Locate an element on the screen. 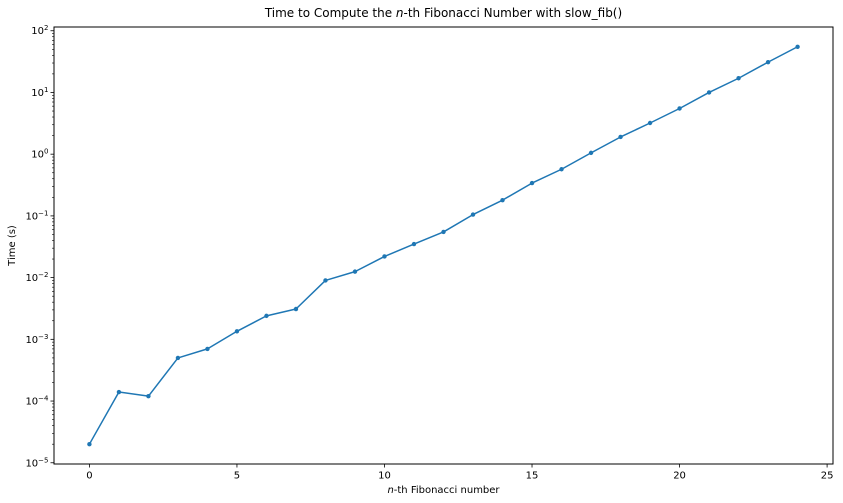 The height and width of the screenshot is (503, 843). y-tick-label: 10⁻³ is located at coordinates (36, 339).